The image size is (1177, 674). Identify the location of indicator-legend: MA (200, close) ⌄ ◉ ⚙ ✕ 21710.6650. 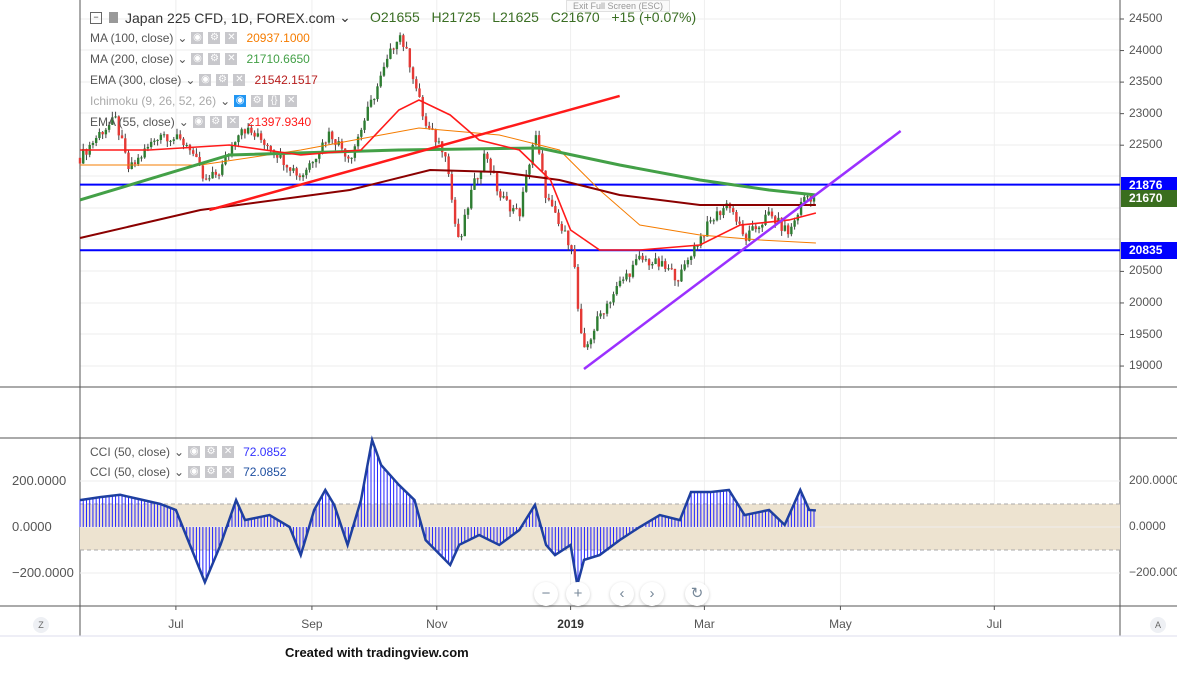
(200, 59).